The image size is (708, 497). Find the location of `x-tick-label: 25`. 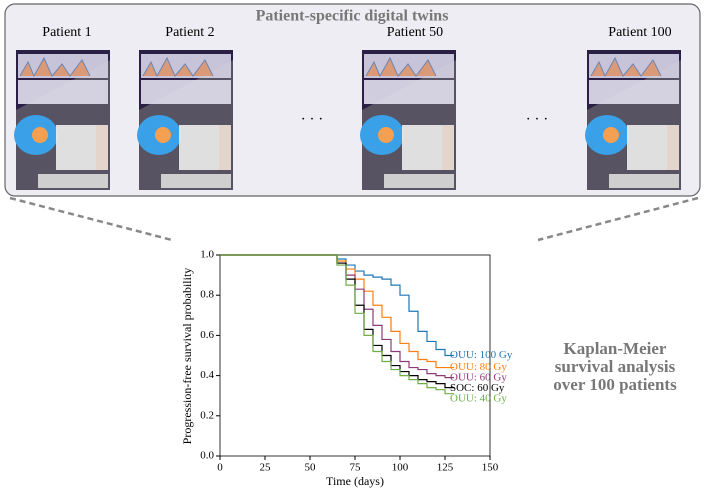

x-tick-label: 25 is located at coordinates (266, 468).